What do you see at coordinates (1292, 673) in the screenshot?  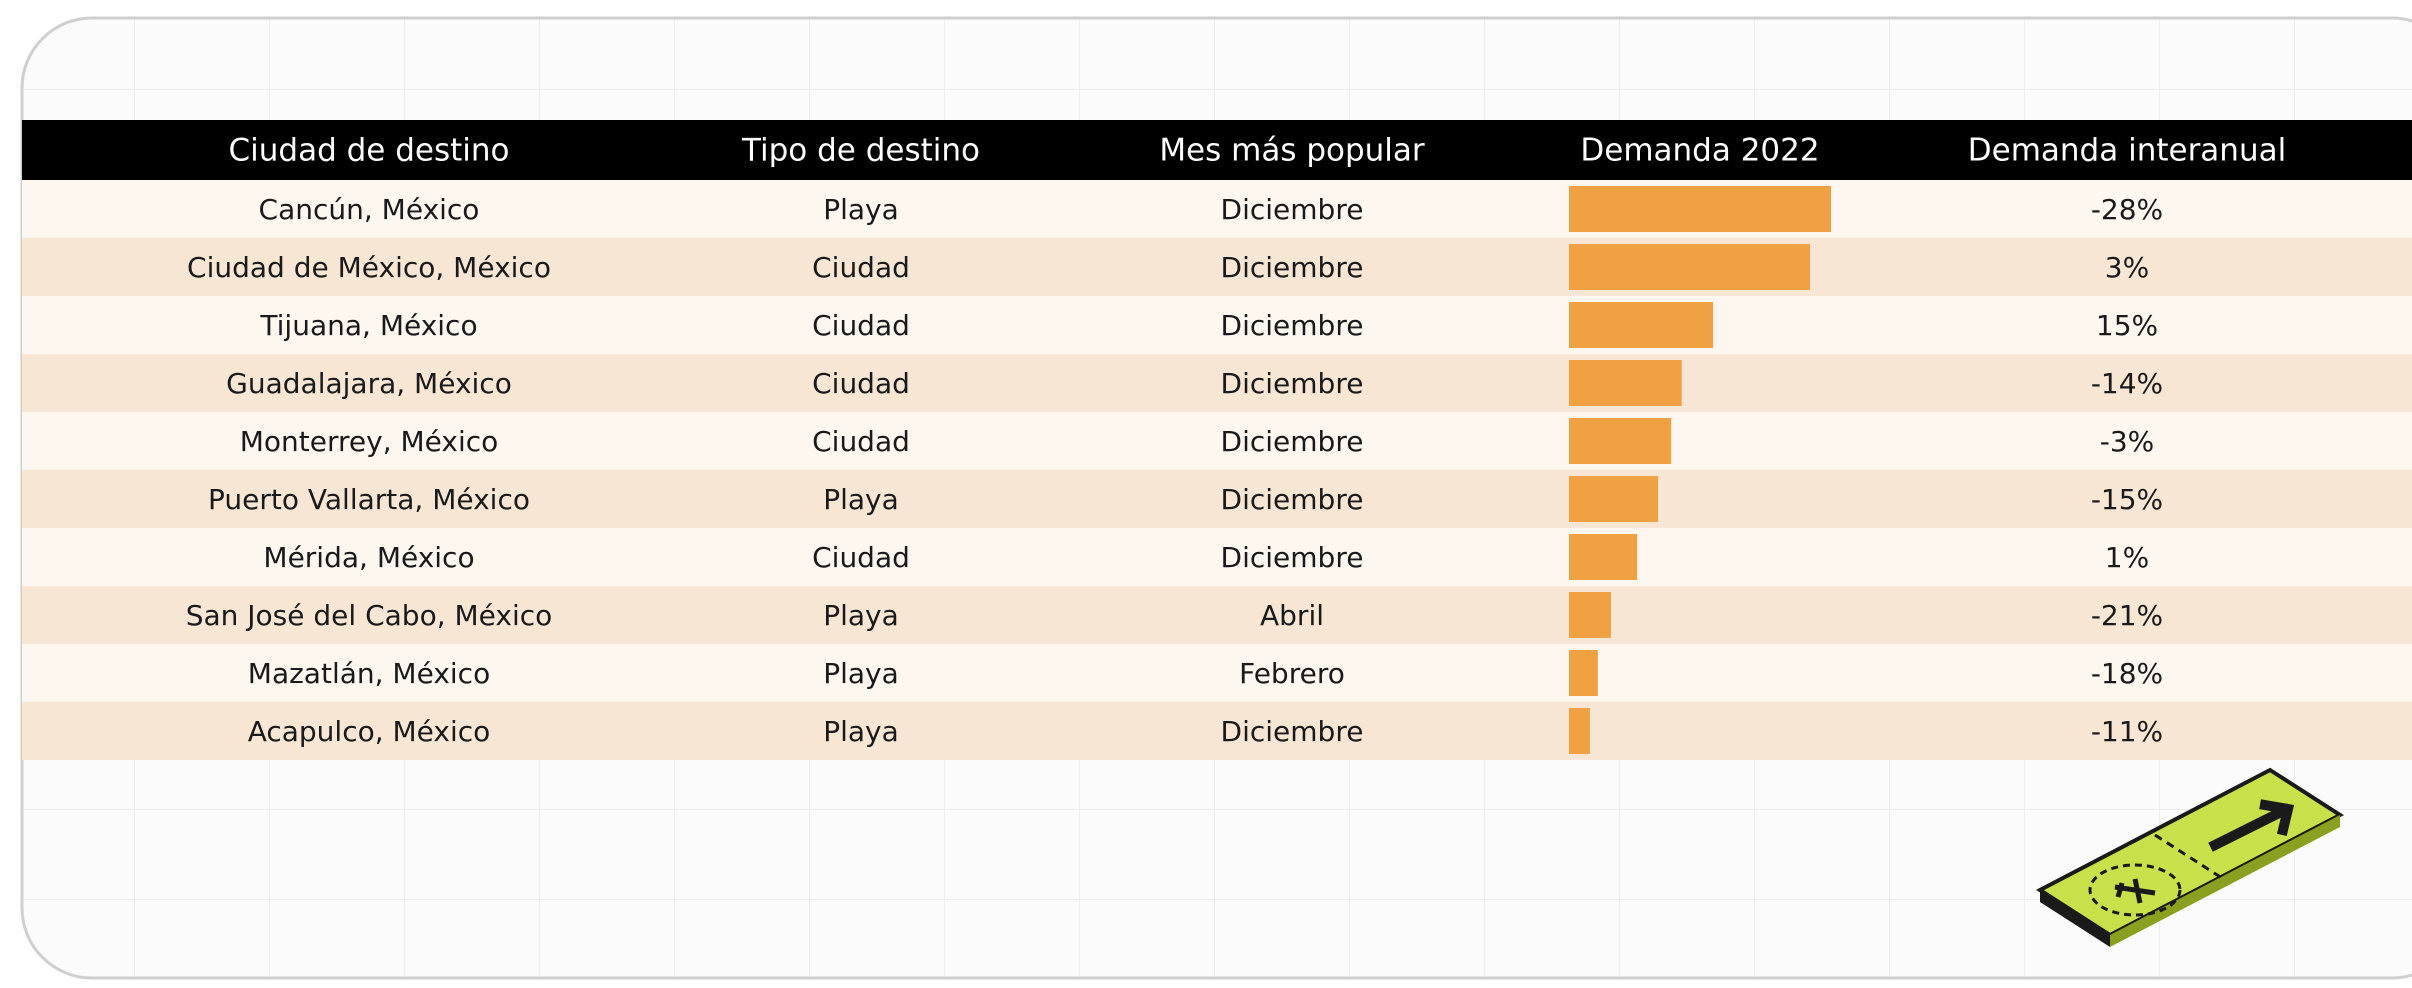 I see `table-cell: Febrero` at bounding box center [1292, 673].